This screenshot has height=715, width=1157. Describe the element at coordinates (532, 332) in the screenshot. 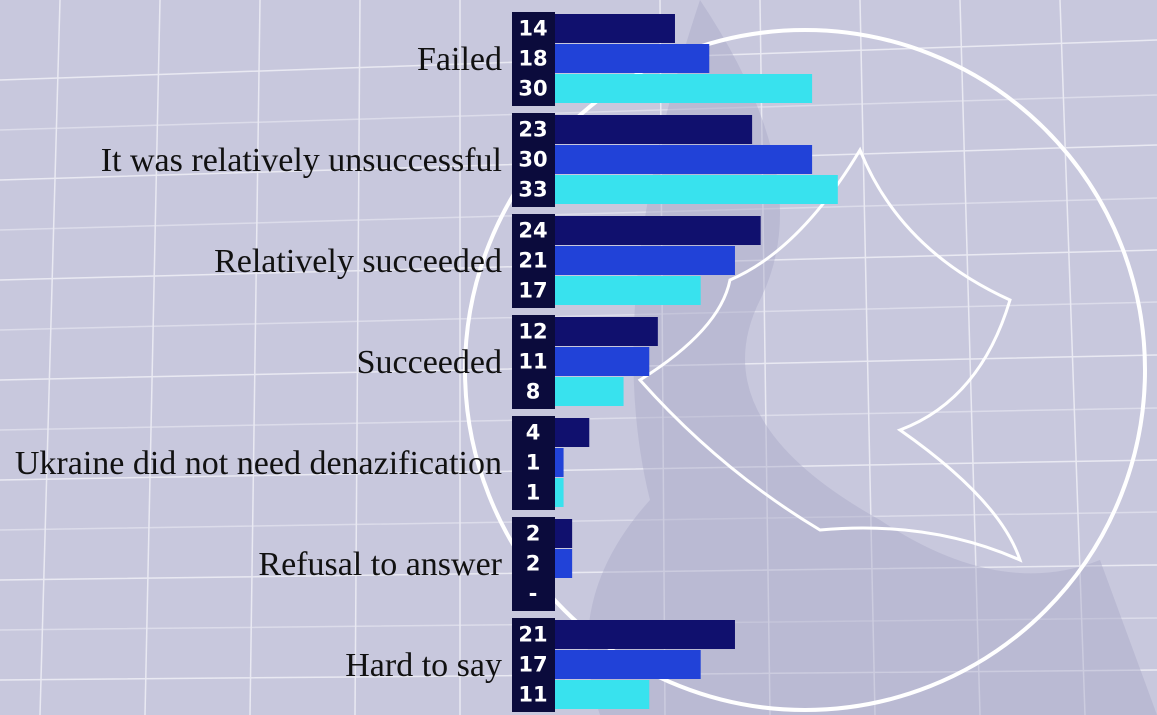

I see `value-label: 12` at that location.